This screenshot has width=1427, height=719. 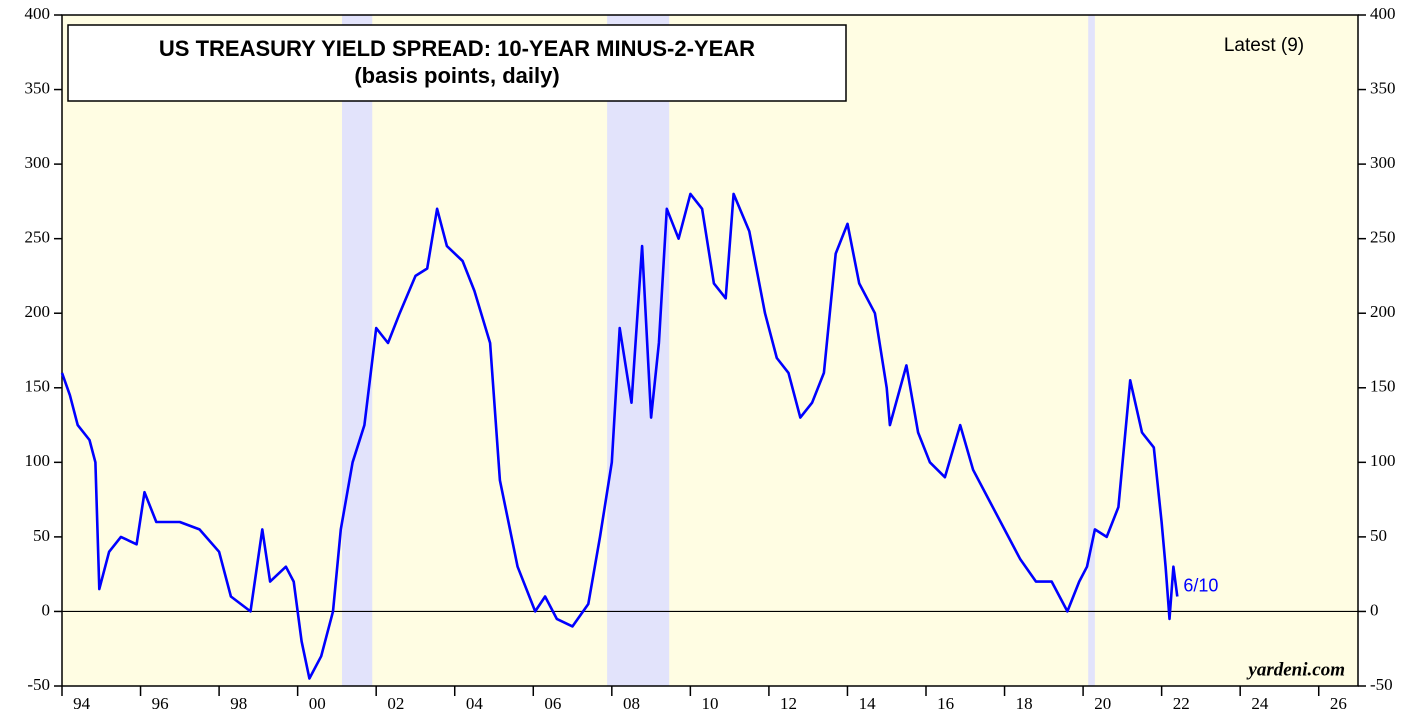 I want to click on y-tick-label: 250, so click(x=38, y=237).